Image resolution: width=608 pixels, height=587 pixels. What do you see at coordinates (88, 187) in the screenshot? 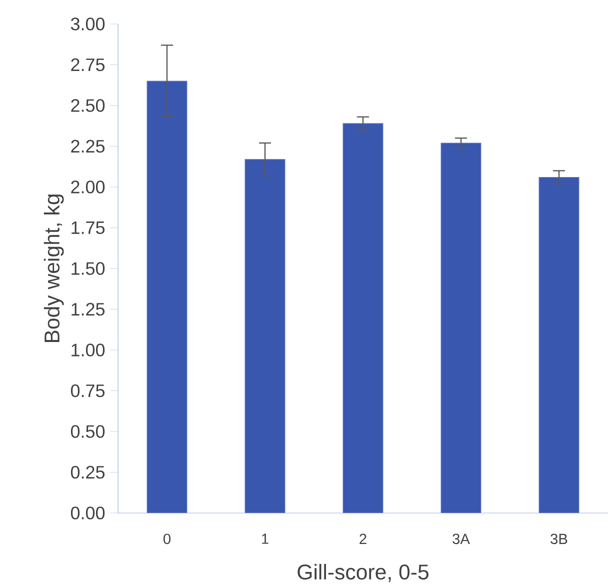
I see `y-tick-label: 2.00` at bounding box center [88, 187].